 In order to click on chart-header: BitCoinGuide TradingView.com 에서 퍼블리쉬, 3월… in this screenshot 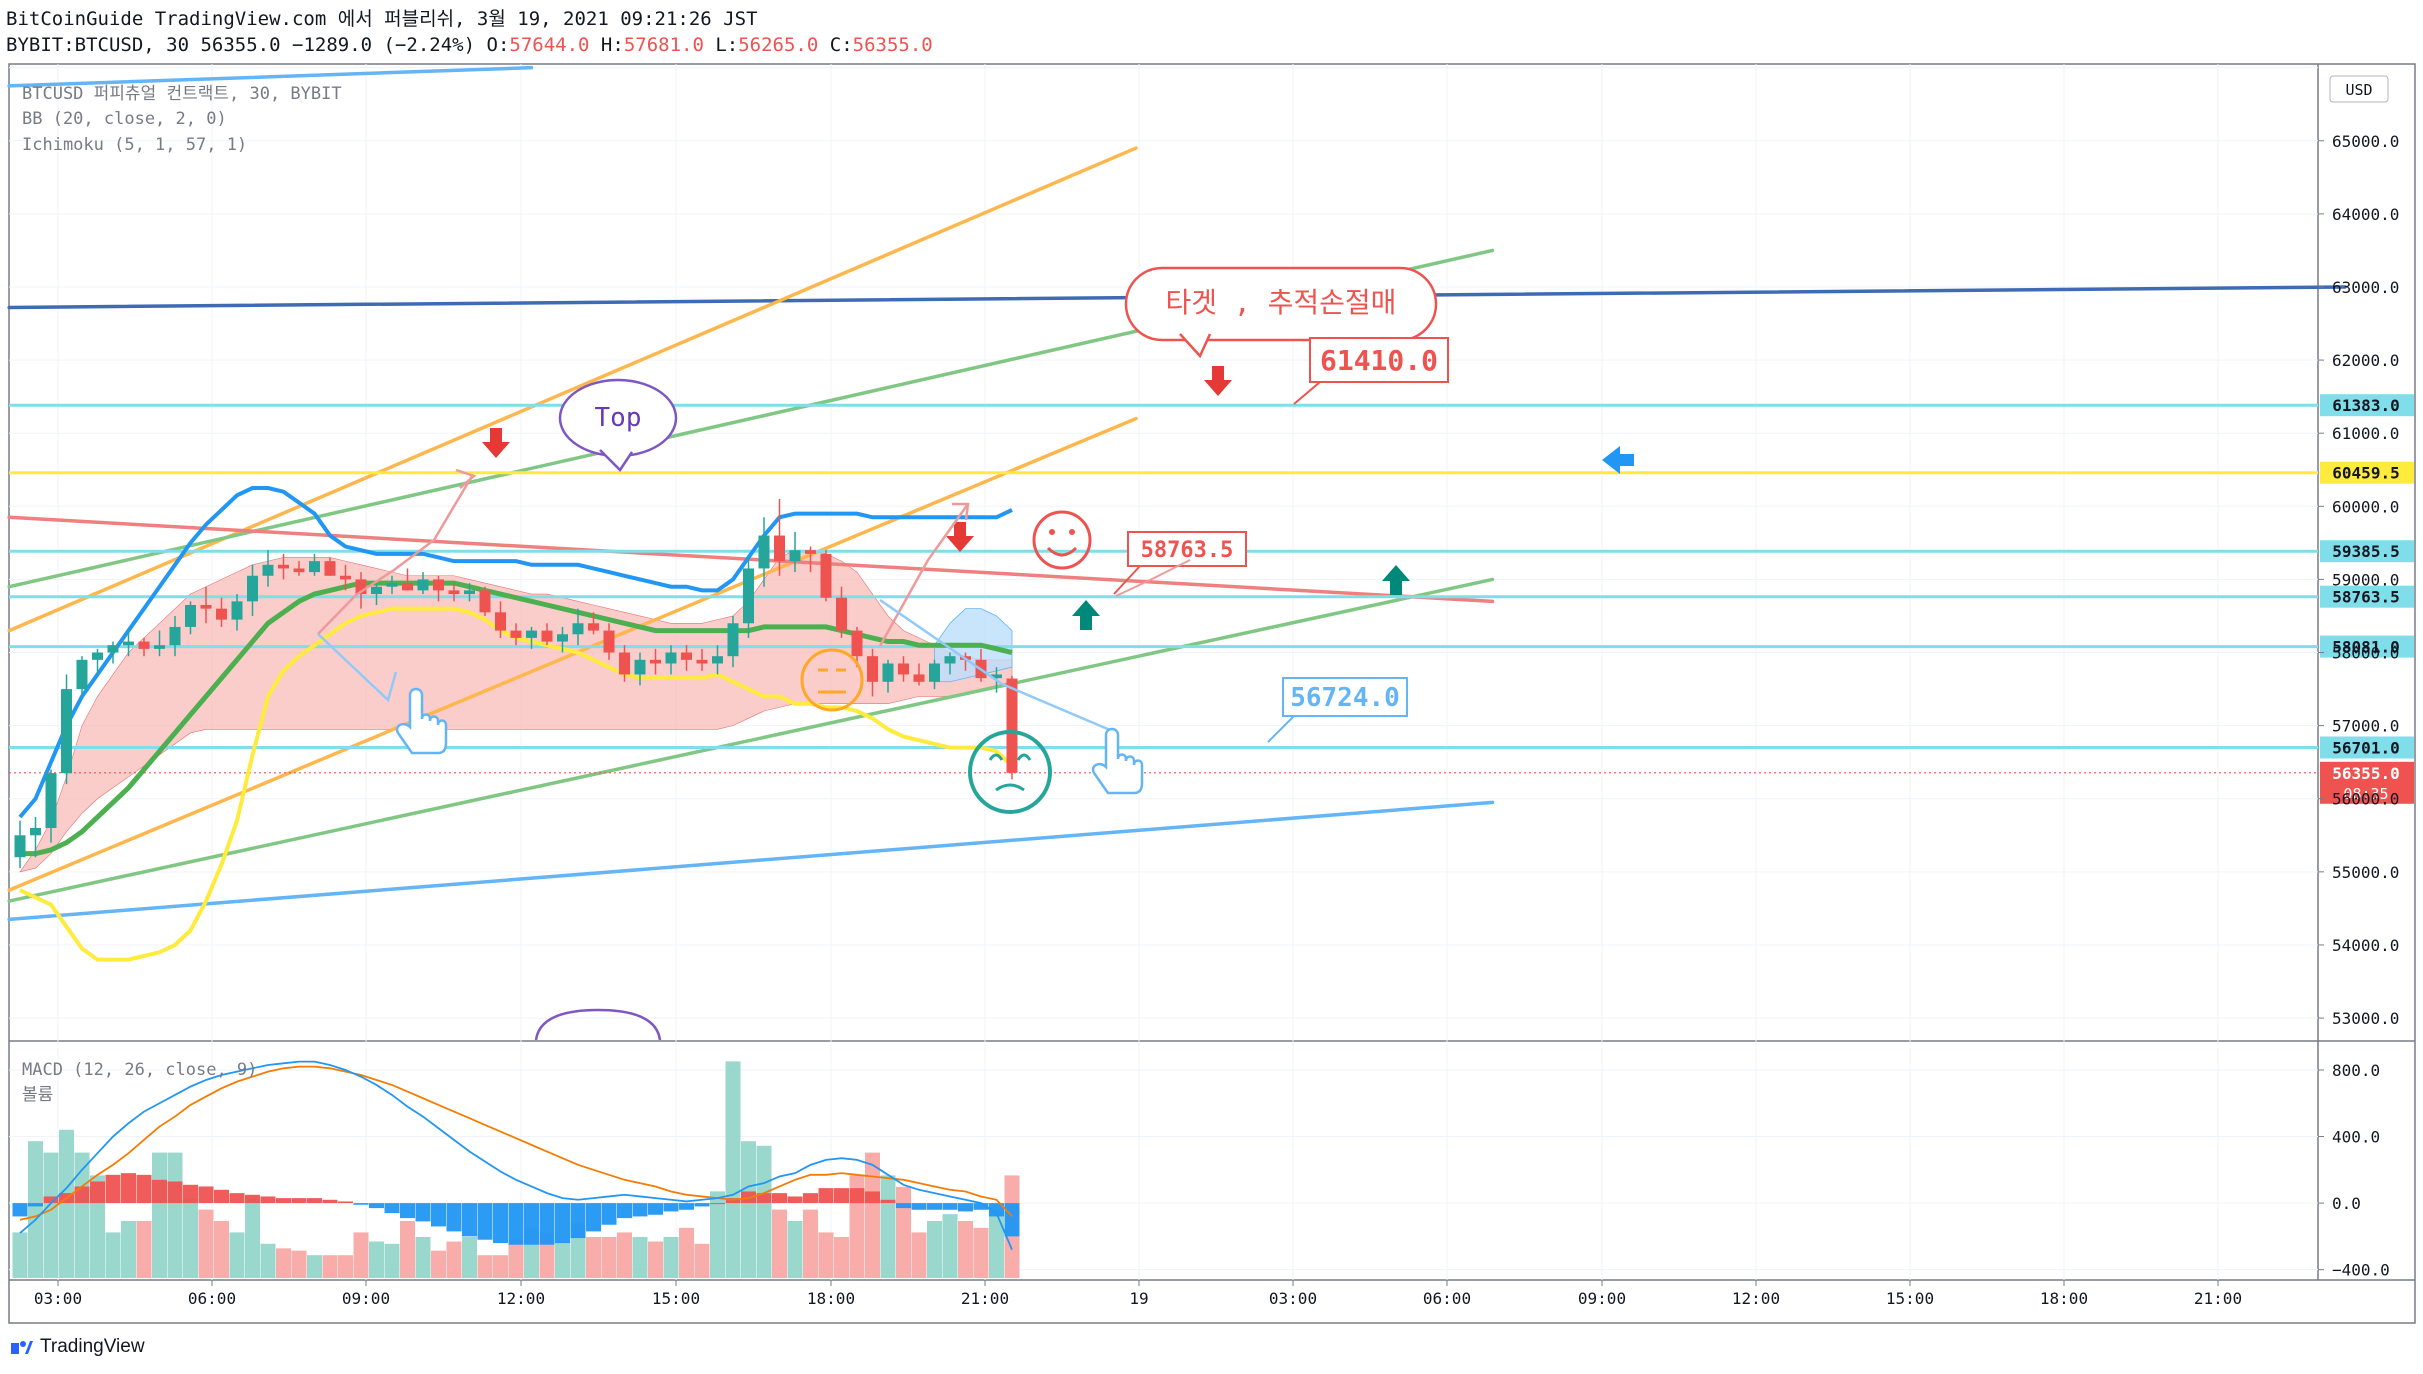, I will do `click(469, 32)`.